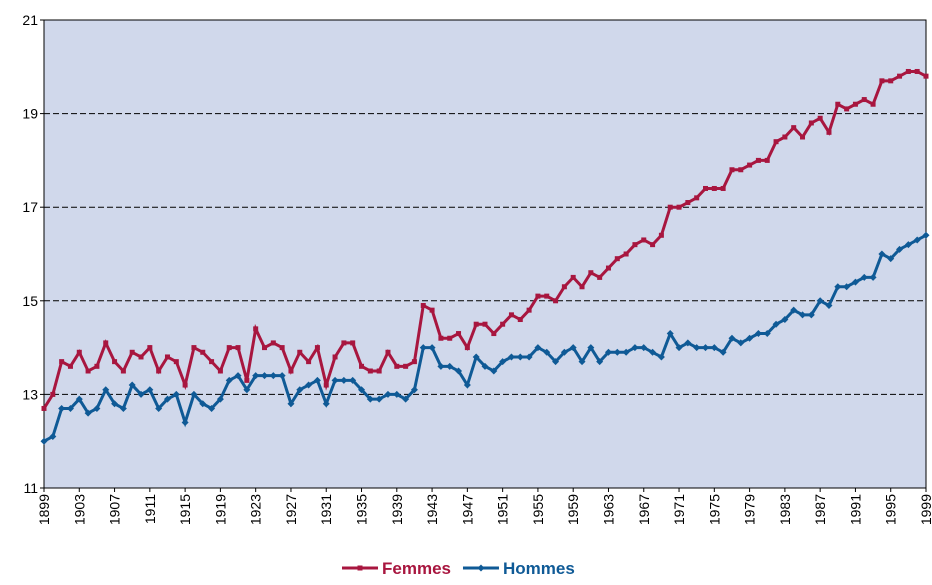 This screenshot has width=932, height=585. Describe the element at coordinates (467, 509) in the screenshot. I see `x-tick-label: 1947` at that location.